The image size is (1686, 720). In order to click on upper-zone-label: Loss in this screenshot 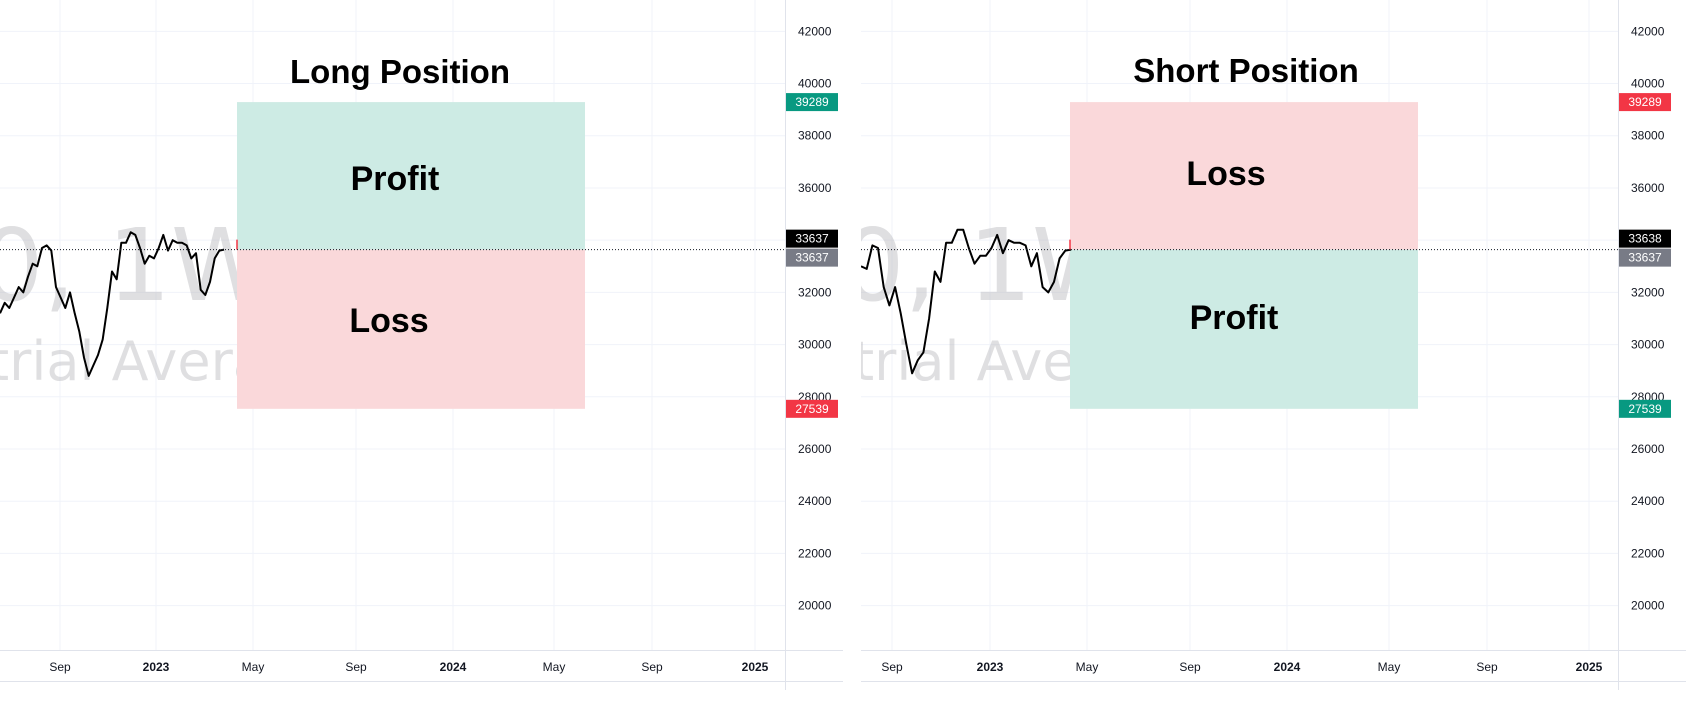, I will do `click(1225, 174)`.